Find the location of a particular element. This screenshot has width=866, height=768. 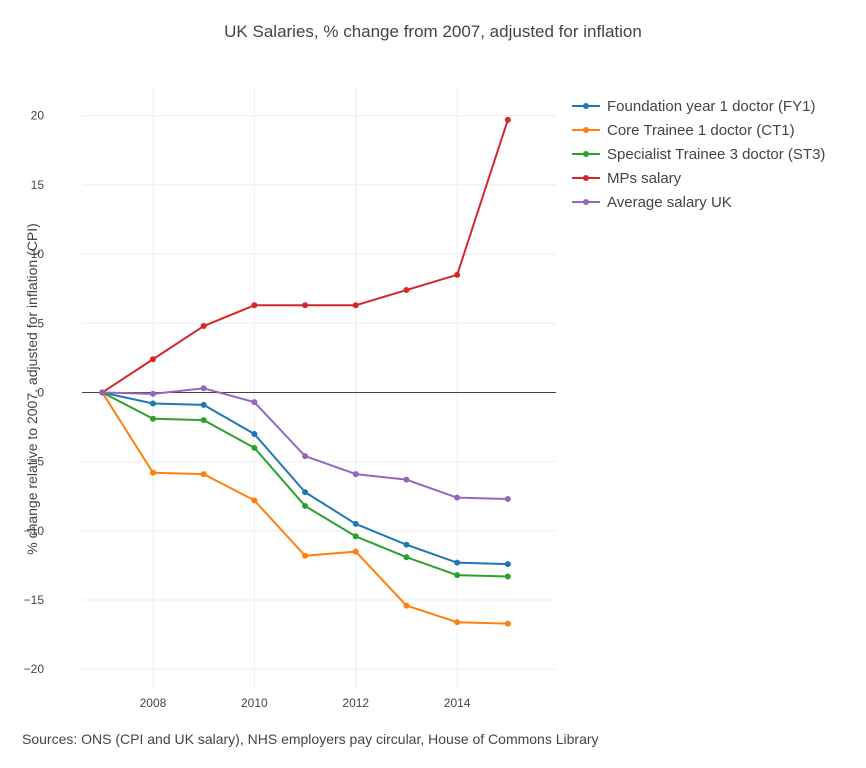

legend-label: Foundation year 1 doctor (FY1) is located at coordinates (711, 106).